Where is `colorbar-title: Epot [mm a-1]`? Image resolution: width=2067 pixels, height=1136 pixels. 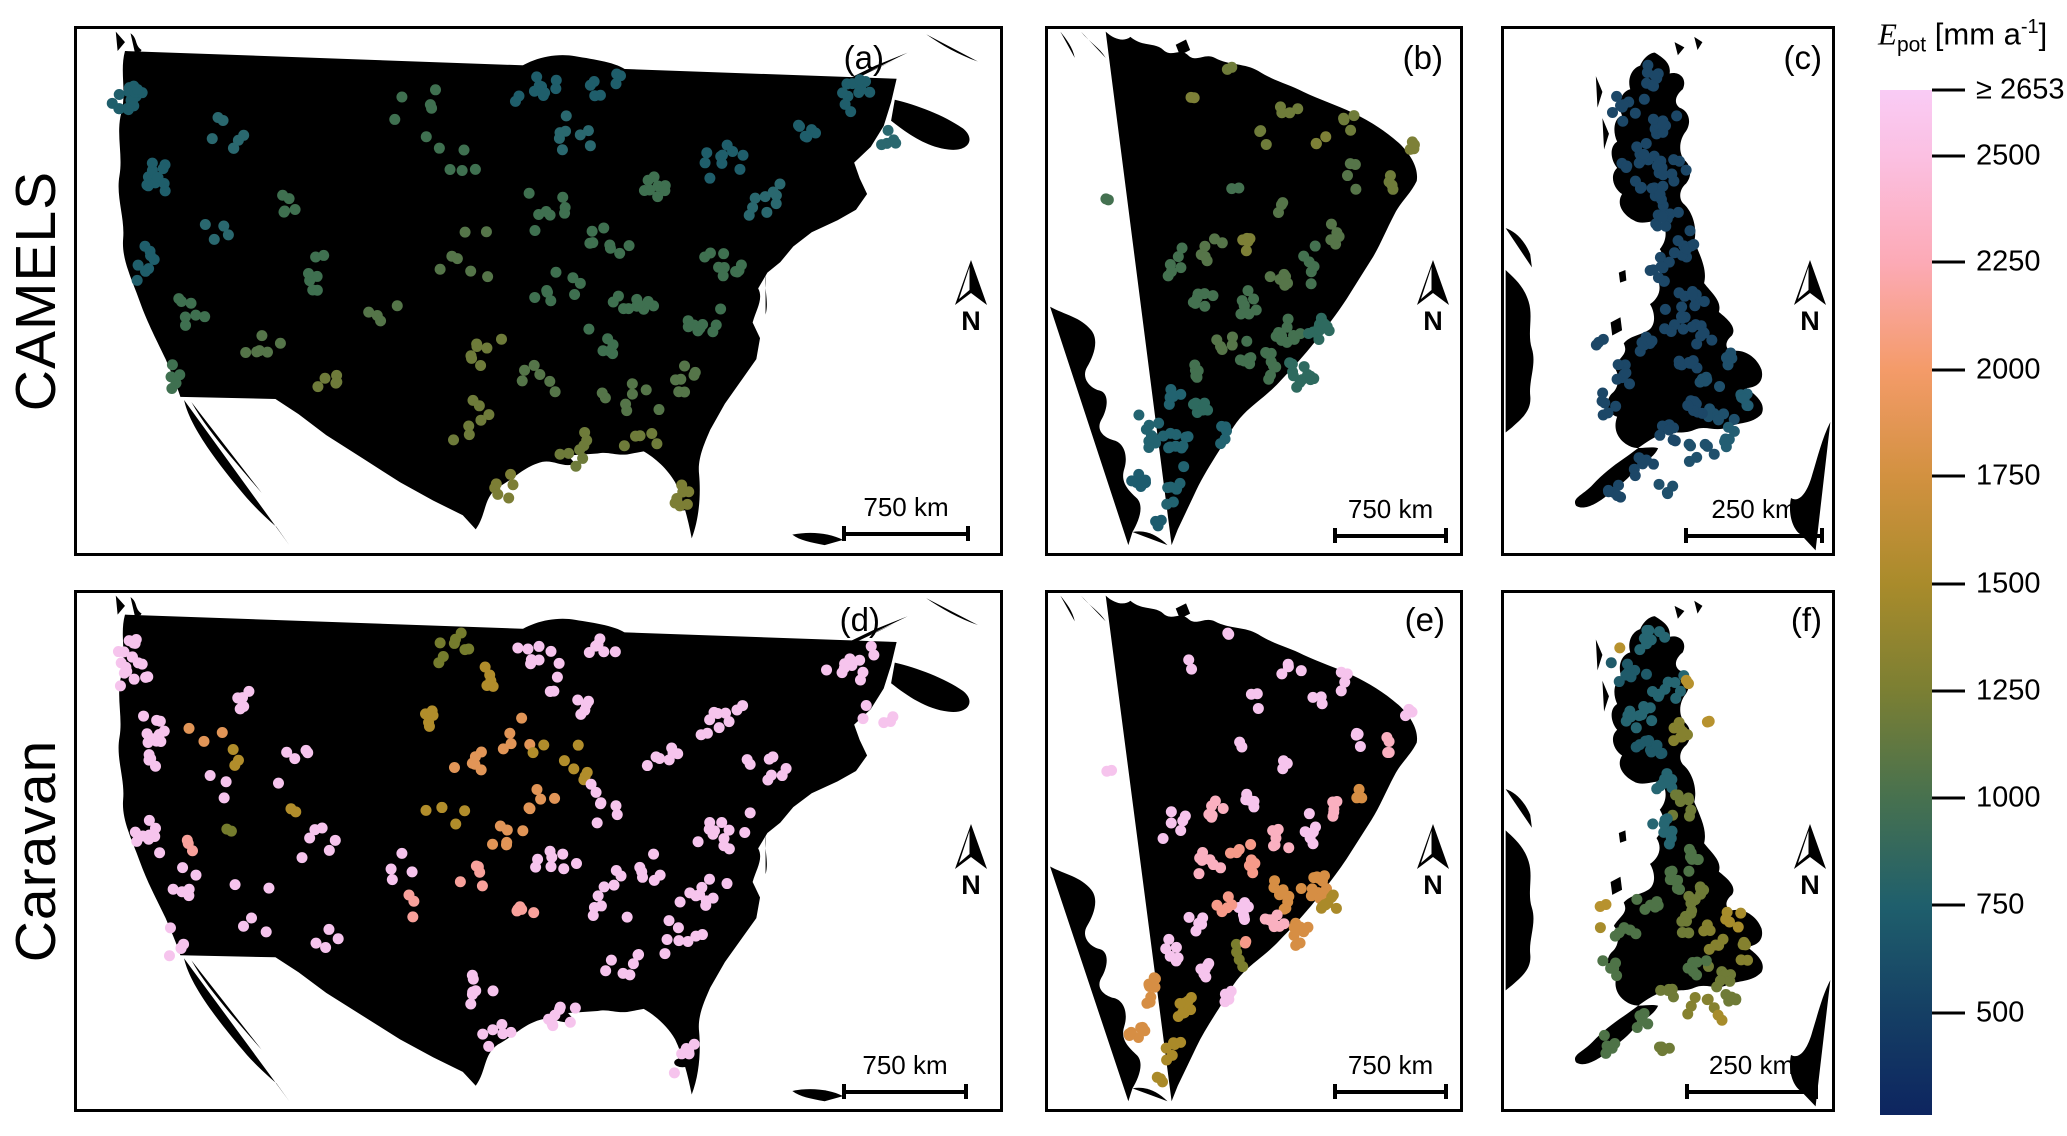 colorbar-title: Epot [mm a-1] is located at coordinates (1962, 37).